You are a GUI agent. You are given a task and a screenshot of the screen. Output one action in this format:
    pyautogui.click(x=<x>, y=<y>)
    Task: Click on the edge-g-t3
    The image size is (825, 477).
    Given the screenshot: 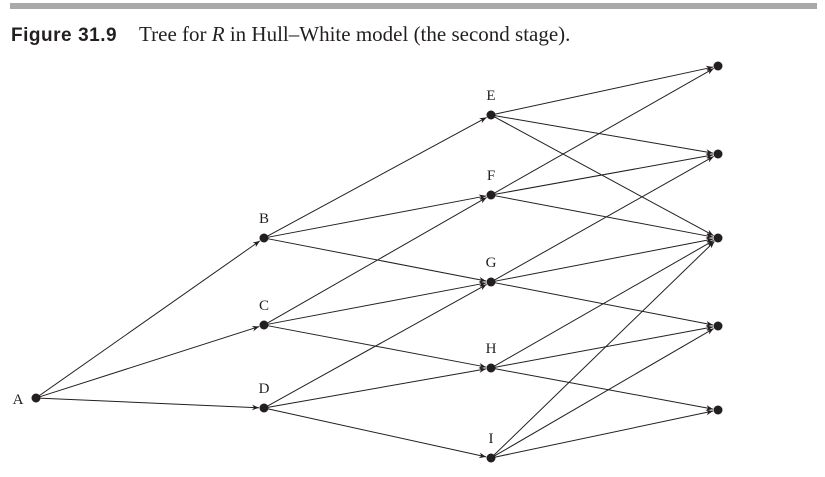 What is the action you would take?
    pyautogui.click(x=603, y=259)
    